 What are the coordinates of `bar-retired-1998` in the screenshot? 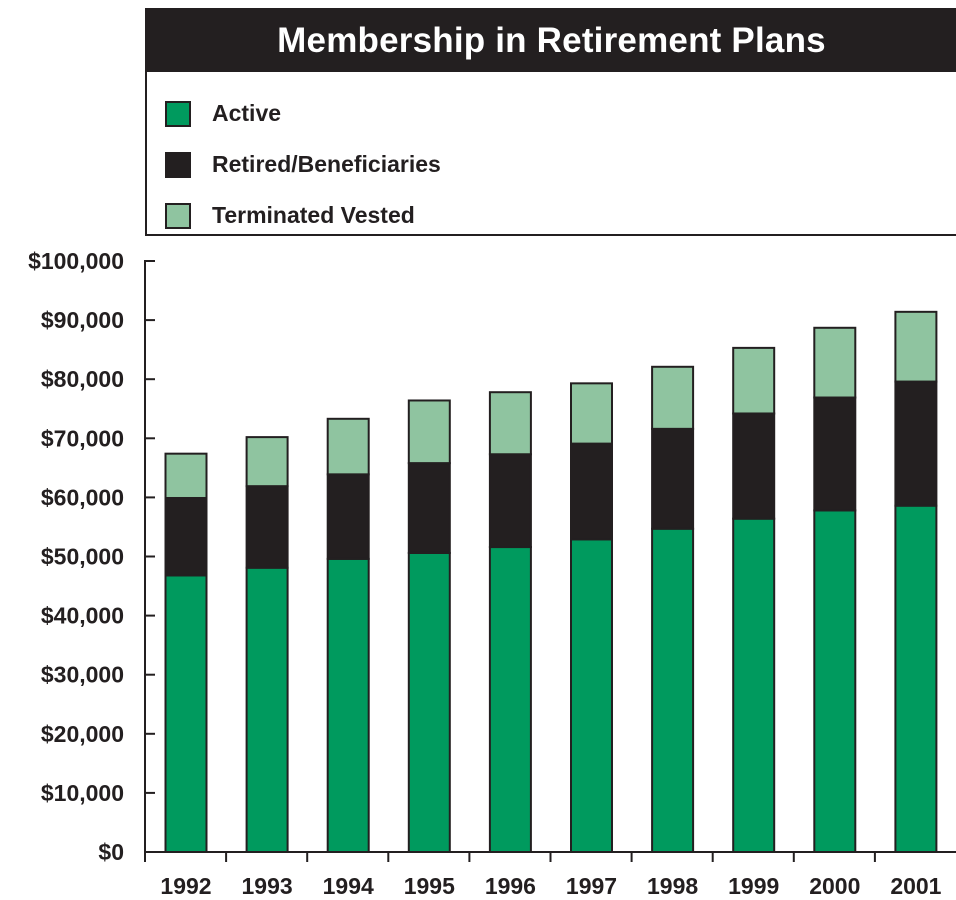 It's located at (673, 478).